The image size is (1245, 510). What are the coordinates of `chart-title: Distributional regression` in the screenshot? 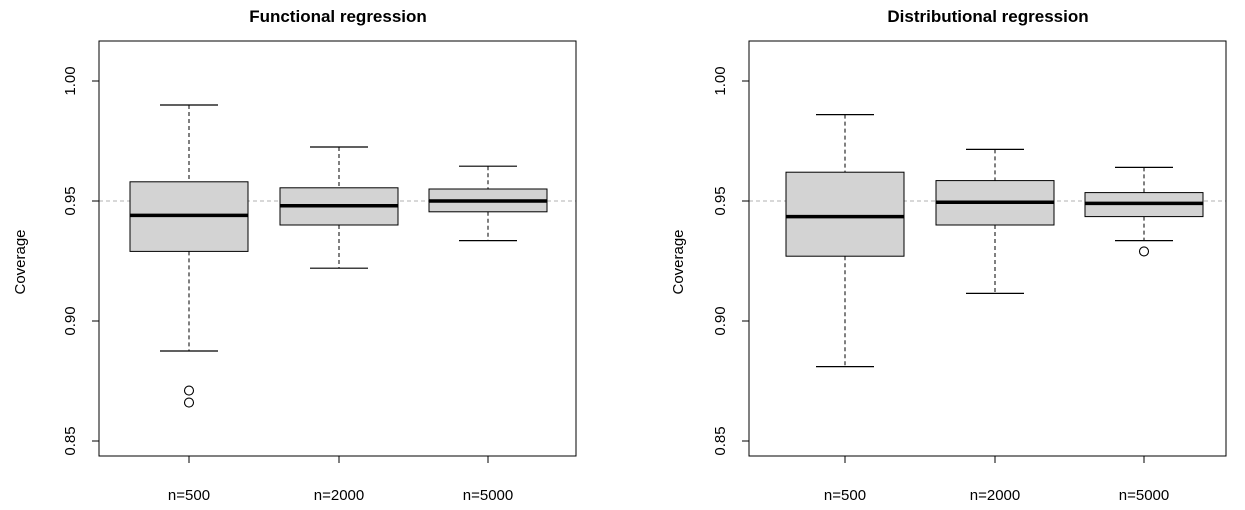 It's located at (987, 16).